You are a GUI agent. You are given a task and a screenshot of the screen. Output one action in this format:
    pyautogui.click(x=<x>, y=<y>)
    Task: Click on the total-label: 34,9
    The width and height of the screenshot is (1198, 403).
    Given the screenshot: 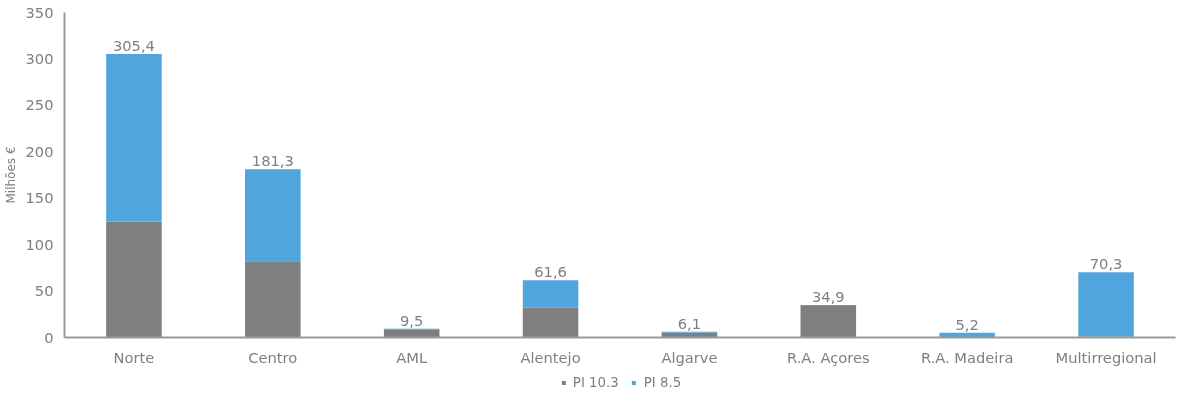 What is the action you would take?
    pyautogui.click(x=828, y=297)
    